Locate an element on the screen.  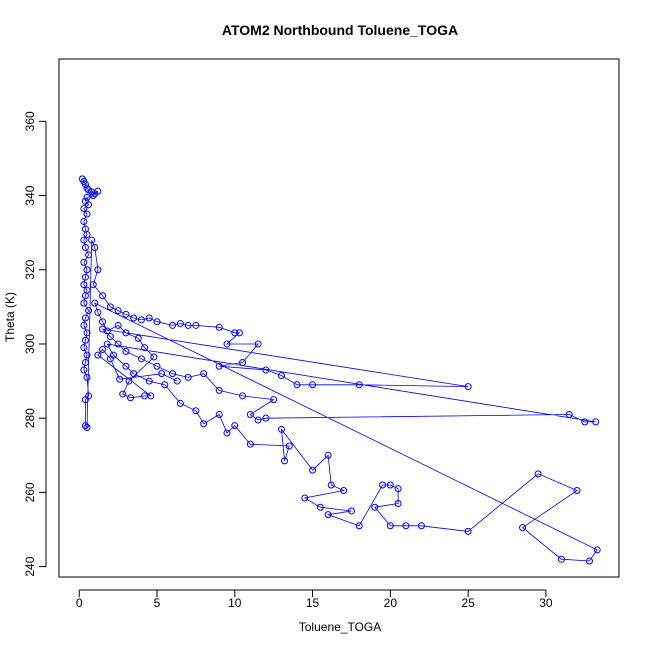
x-tick-label: 30 is located at coordinates (546, 603).